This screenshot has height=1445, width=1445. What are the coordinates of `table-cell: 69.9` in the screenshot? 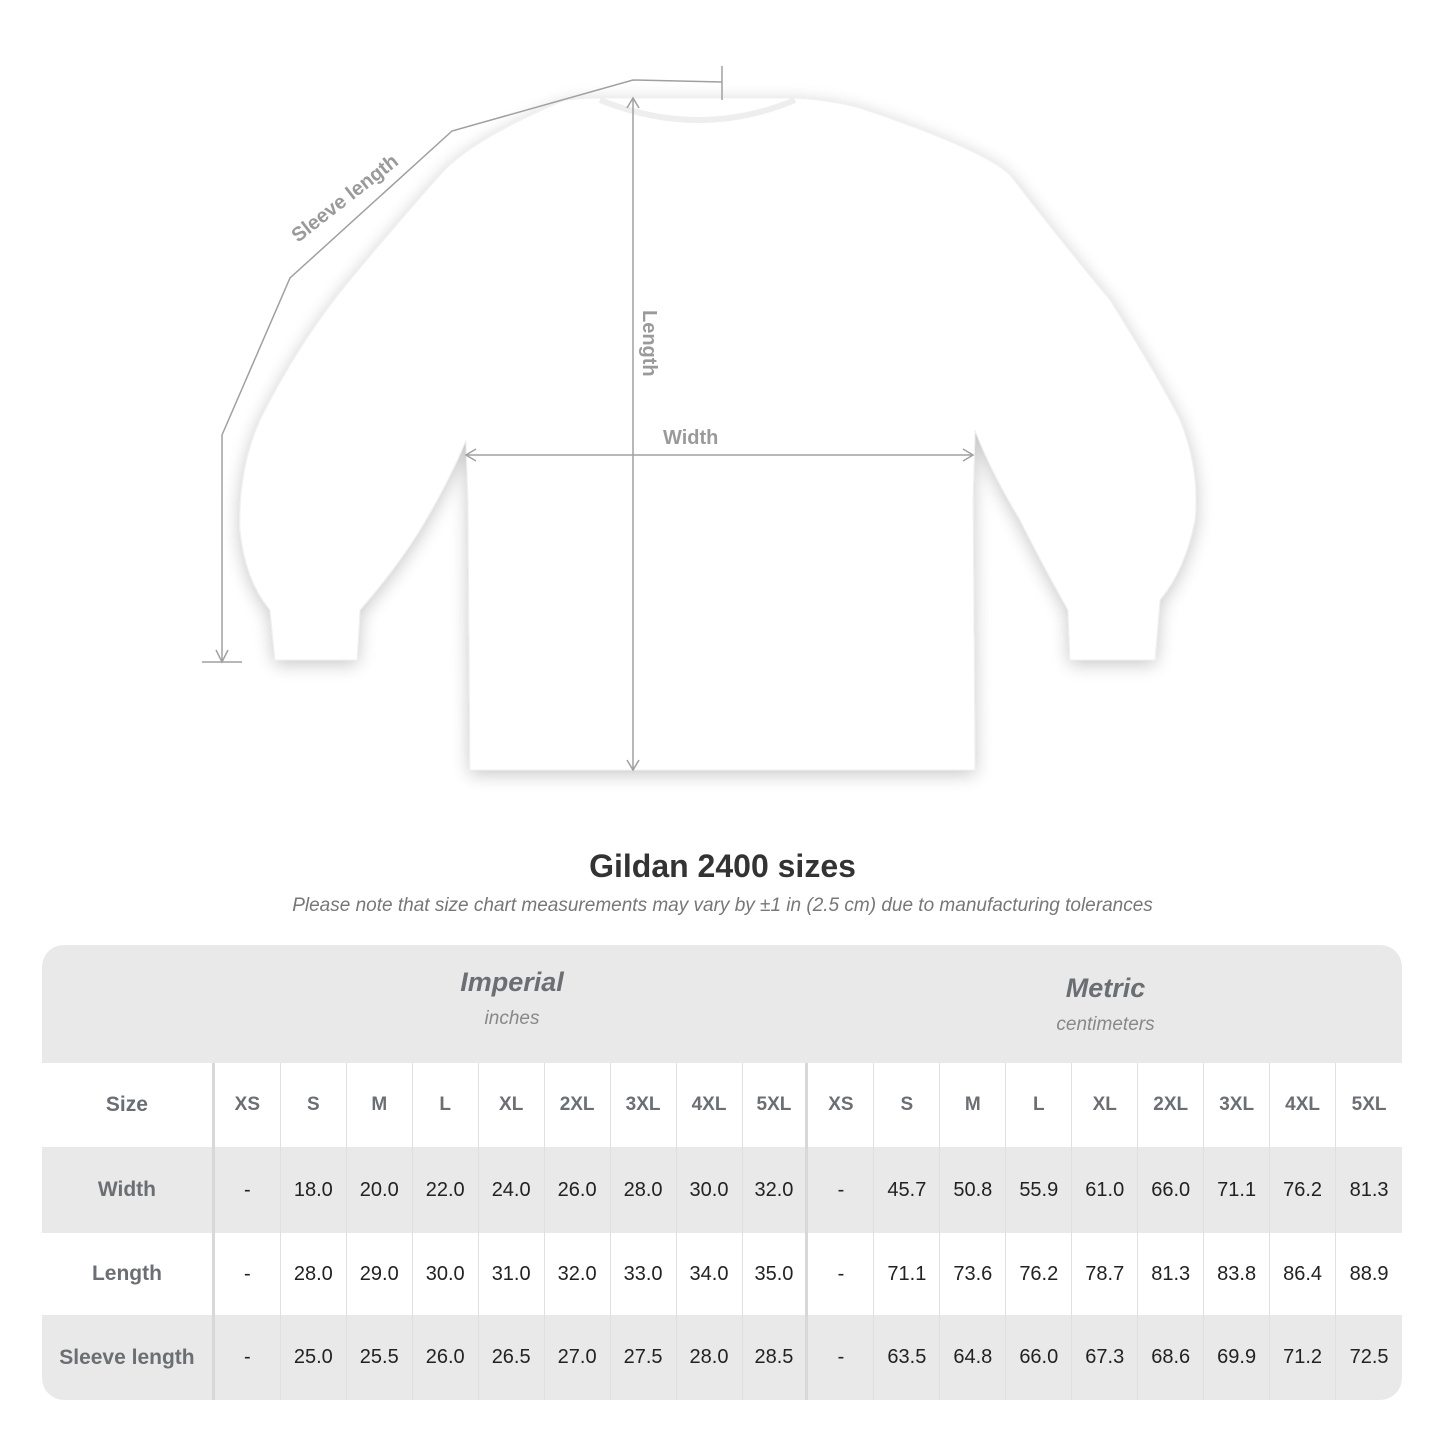 It's located at (1237, 1357).